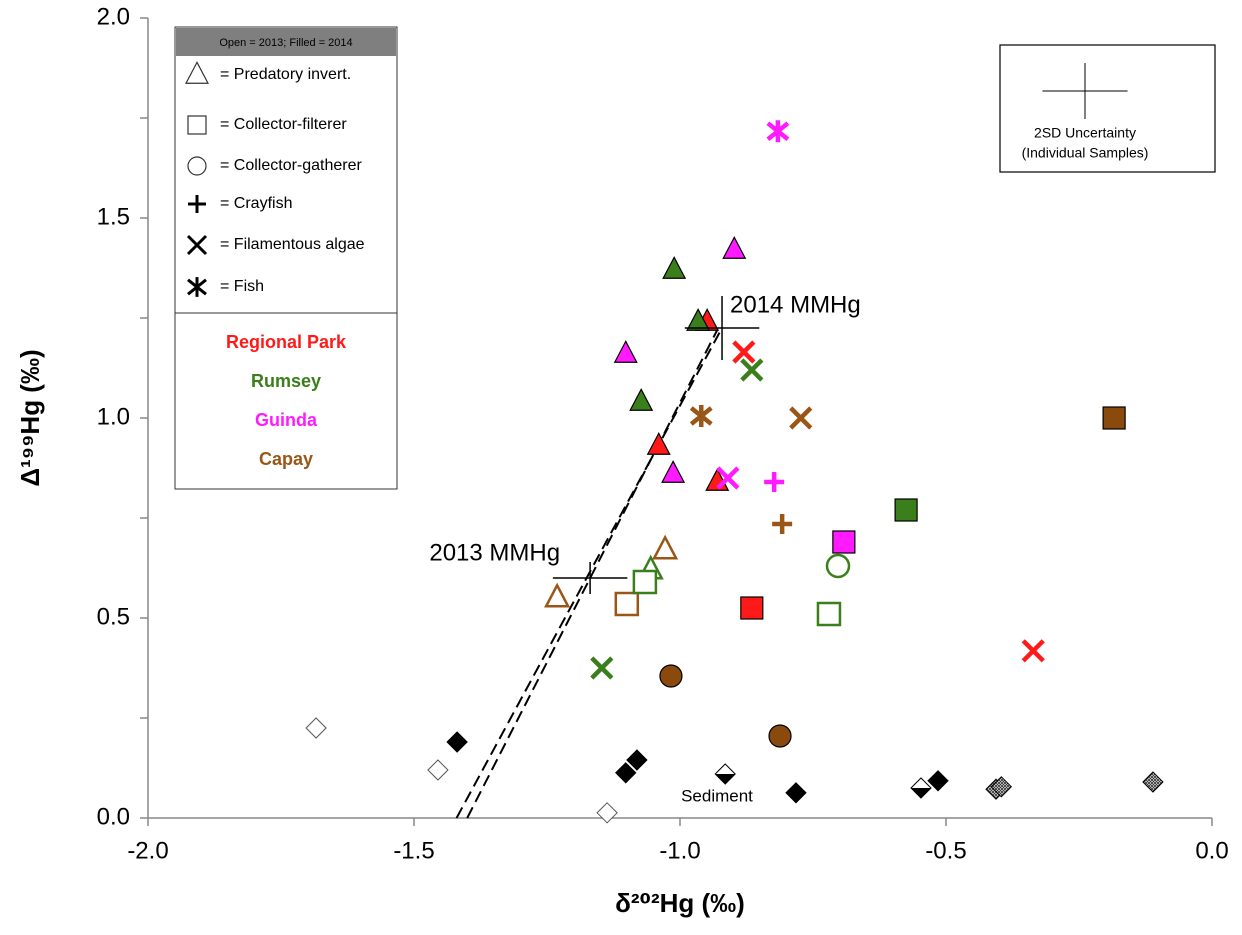 The width and height of the screenshot is (1242, 935). I want to click on y-tick-label: 2.0, so click(113, 16).